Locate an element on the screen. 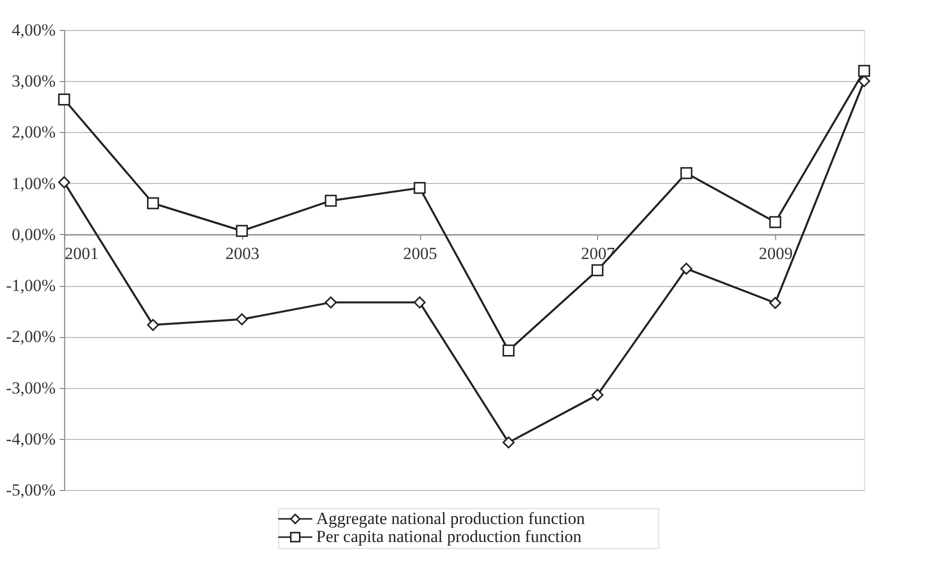  x-tick-label: 2001 is located at coordinates (81, 253).